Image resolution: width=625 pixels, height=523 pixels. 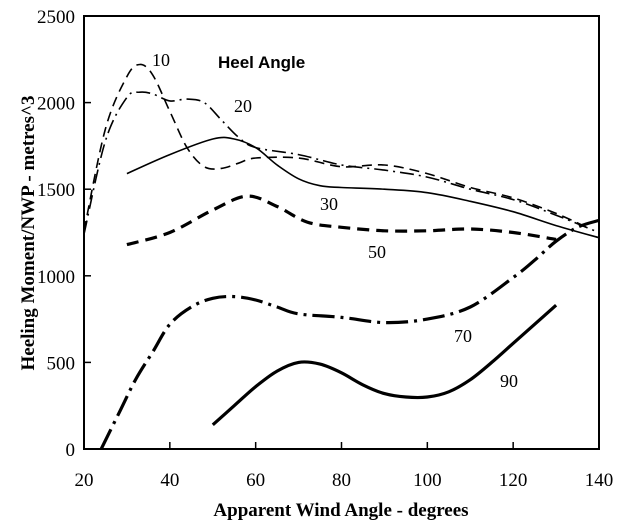 What do you see at coordinates (56, 190) in the screenshot?
I see `y-tick-label: 1500` at bounding box center [56, 190].